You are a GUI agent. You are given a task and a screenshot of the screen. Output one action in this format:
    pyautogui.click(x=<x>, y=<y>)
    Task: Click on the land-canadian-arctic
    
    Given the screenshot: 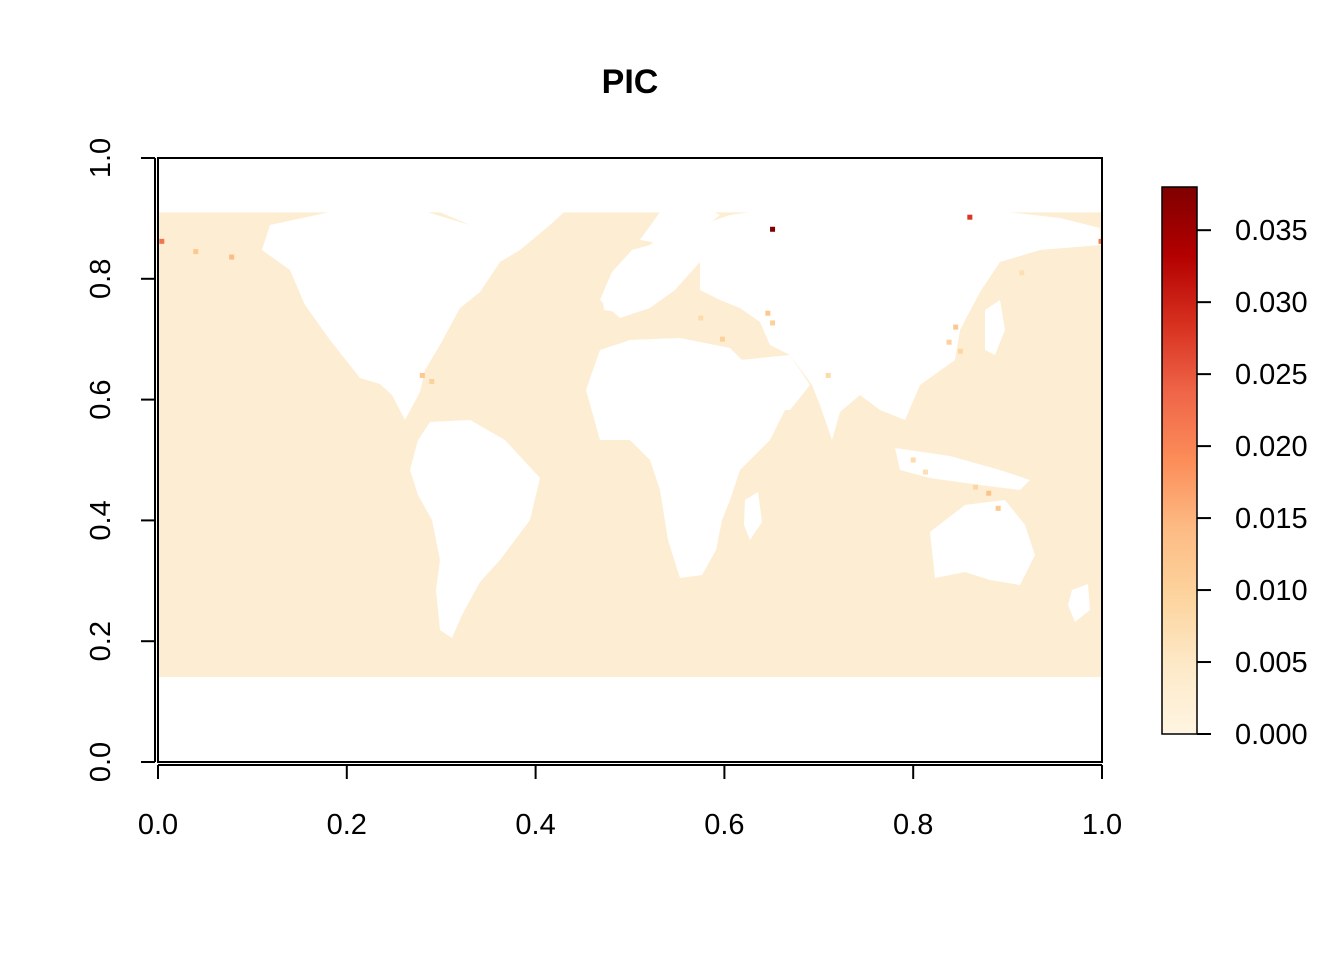 What is the action you would take?
    pyautogui.click(x=377, y=212)
    